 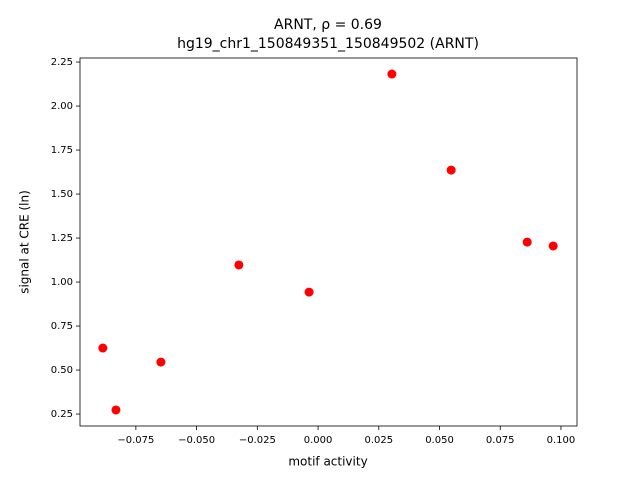 I want to click on x-tick-label: 0.025, so click(x=378, y=440).